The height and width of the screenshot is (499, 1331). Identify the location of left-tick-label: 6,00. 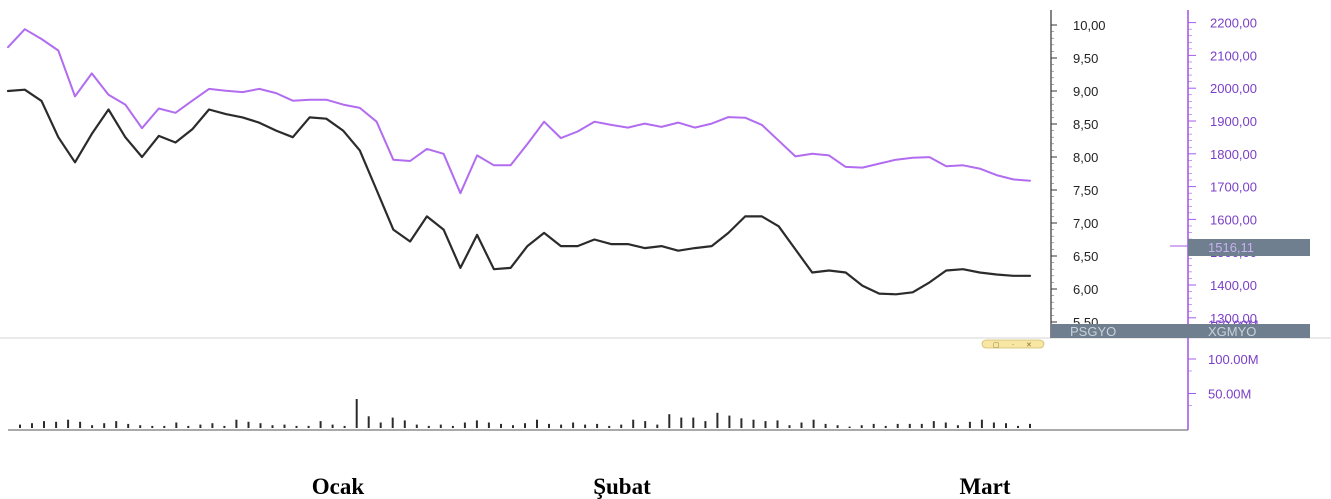
(1085, 289).